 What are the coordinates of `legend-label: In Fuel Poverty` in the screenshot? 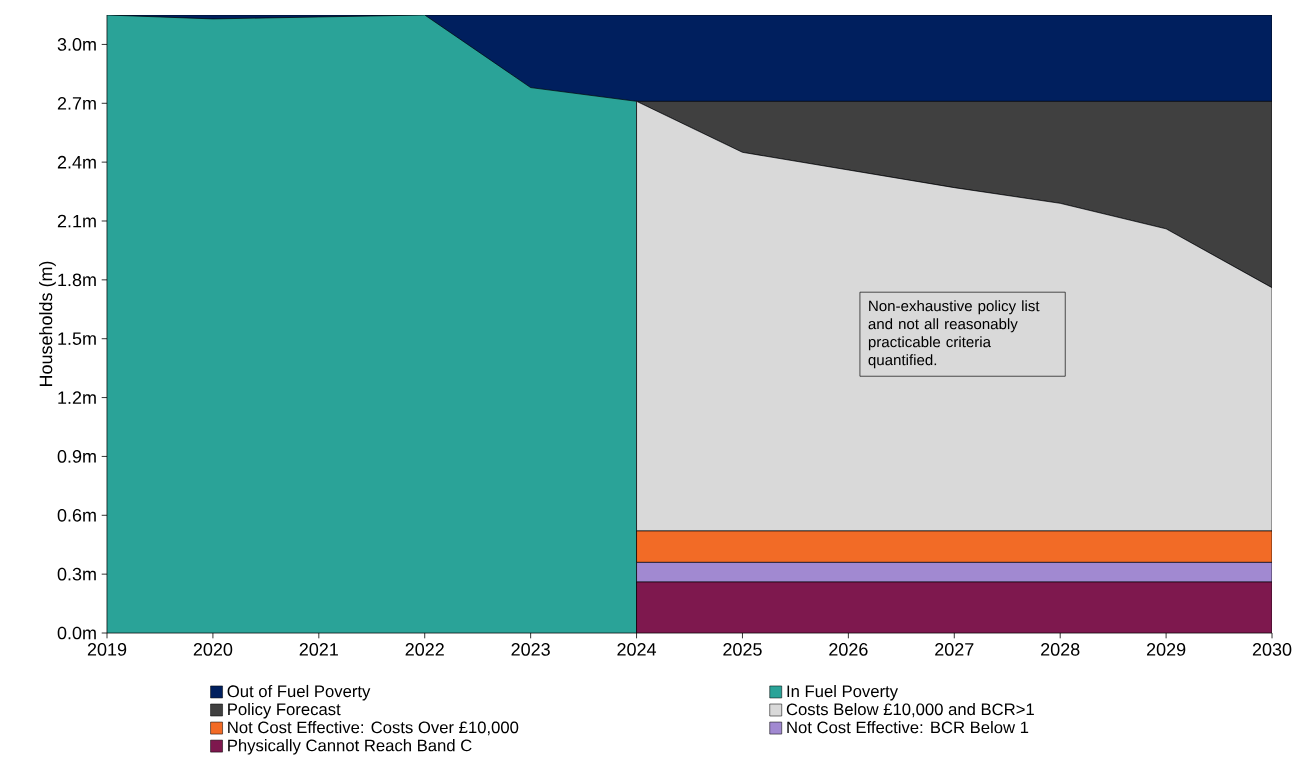 It's located at (843, 692).